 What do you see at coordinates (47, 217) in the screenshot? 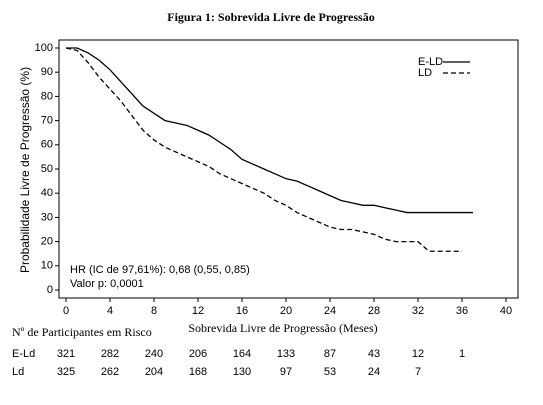
I see `y-tick-label: 30` at bounding box center [47, 217].